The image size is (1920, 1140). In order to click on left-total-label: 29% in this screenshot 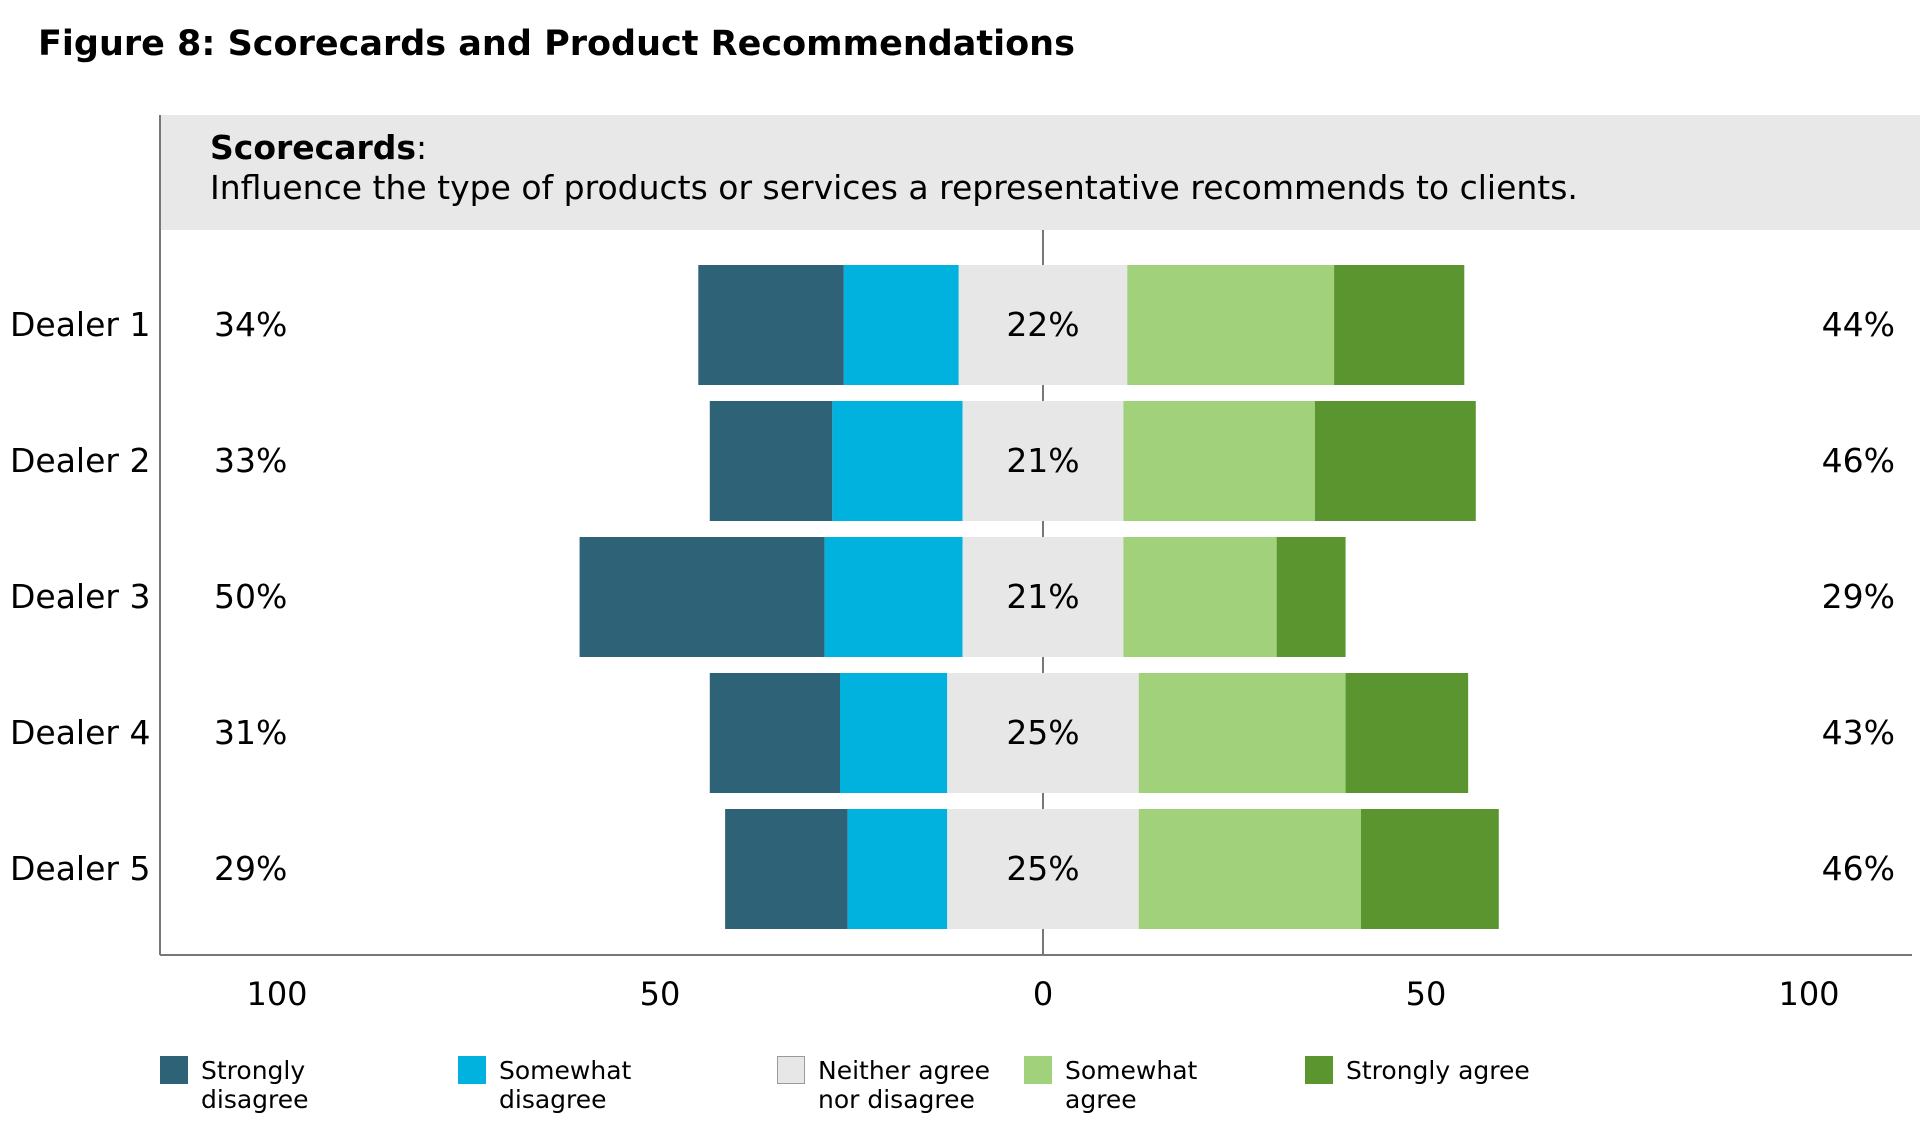, I will do `click(250, 868)`.